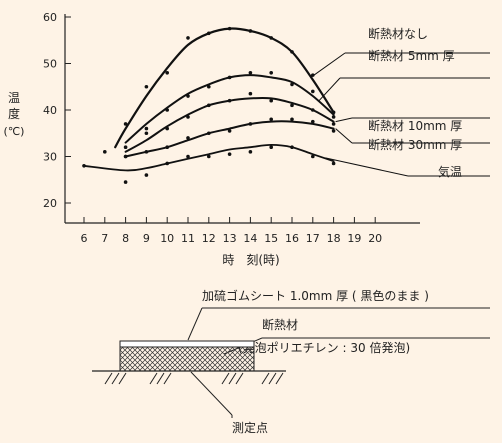 Image resolution: width=502 pixels, height=443 pixels. I want to click on x-tick-label: 20, so click(375, 238).